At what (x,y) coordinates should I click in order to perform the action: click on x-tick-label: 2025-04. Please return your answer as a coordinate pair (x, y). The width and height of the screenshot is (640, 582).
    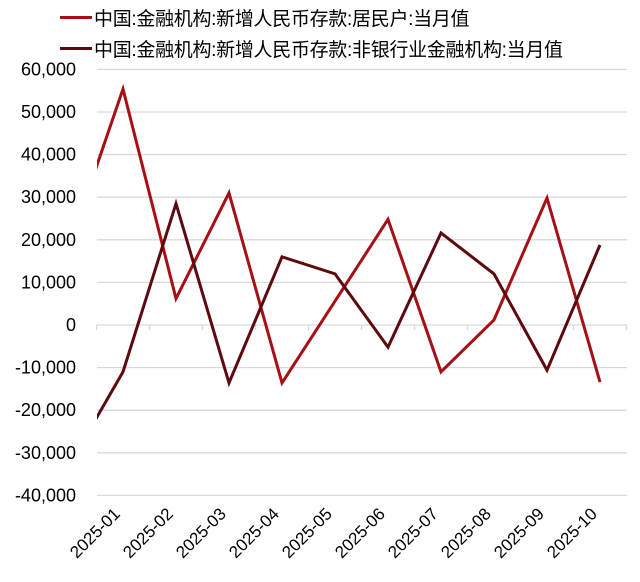
    Looking at the image, I should click on (254, 533).